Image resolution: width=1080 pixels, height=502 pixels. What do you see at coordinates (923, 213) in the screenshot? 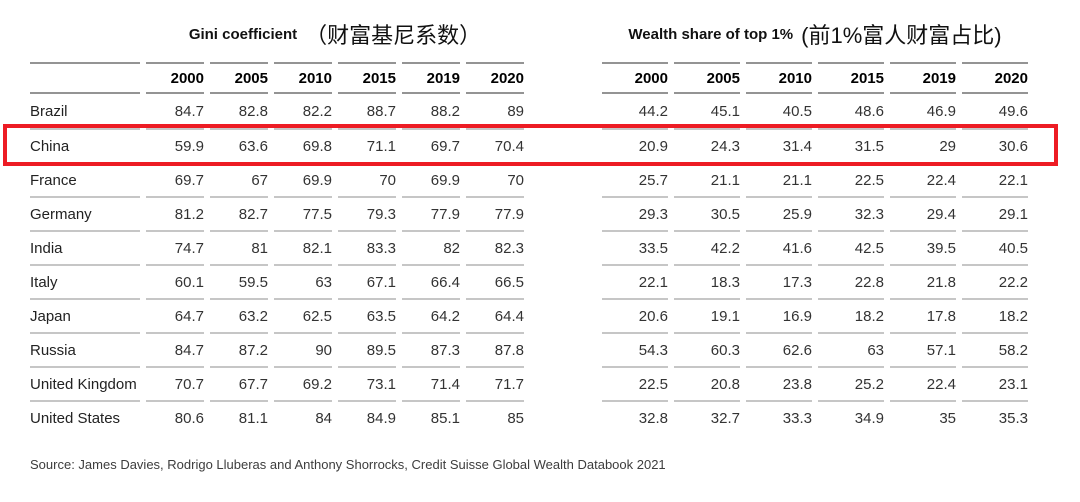
I see `wealth-value: 29.4` at bounding box center [923, 213].